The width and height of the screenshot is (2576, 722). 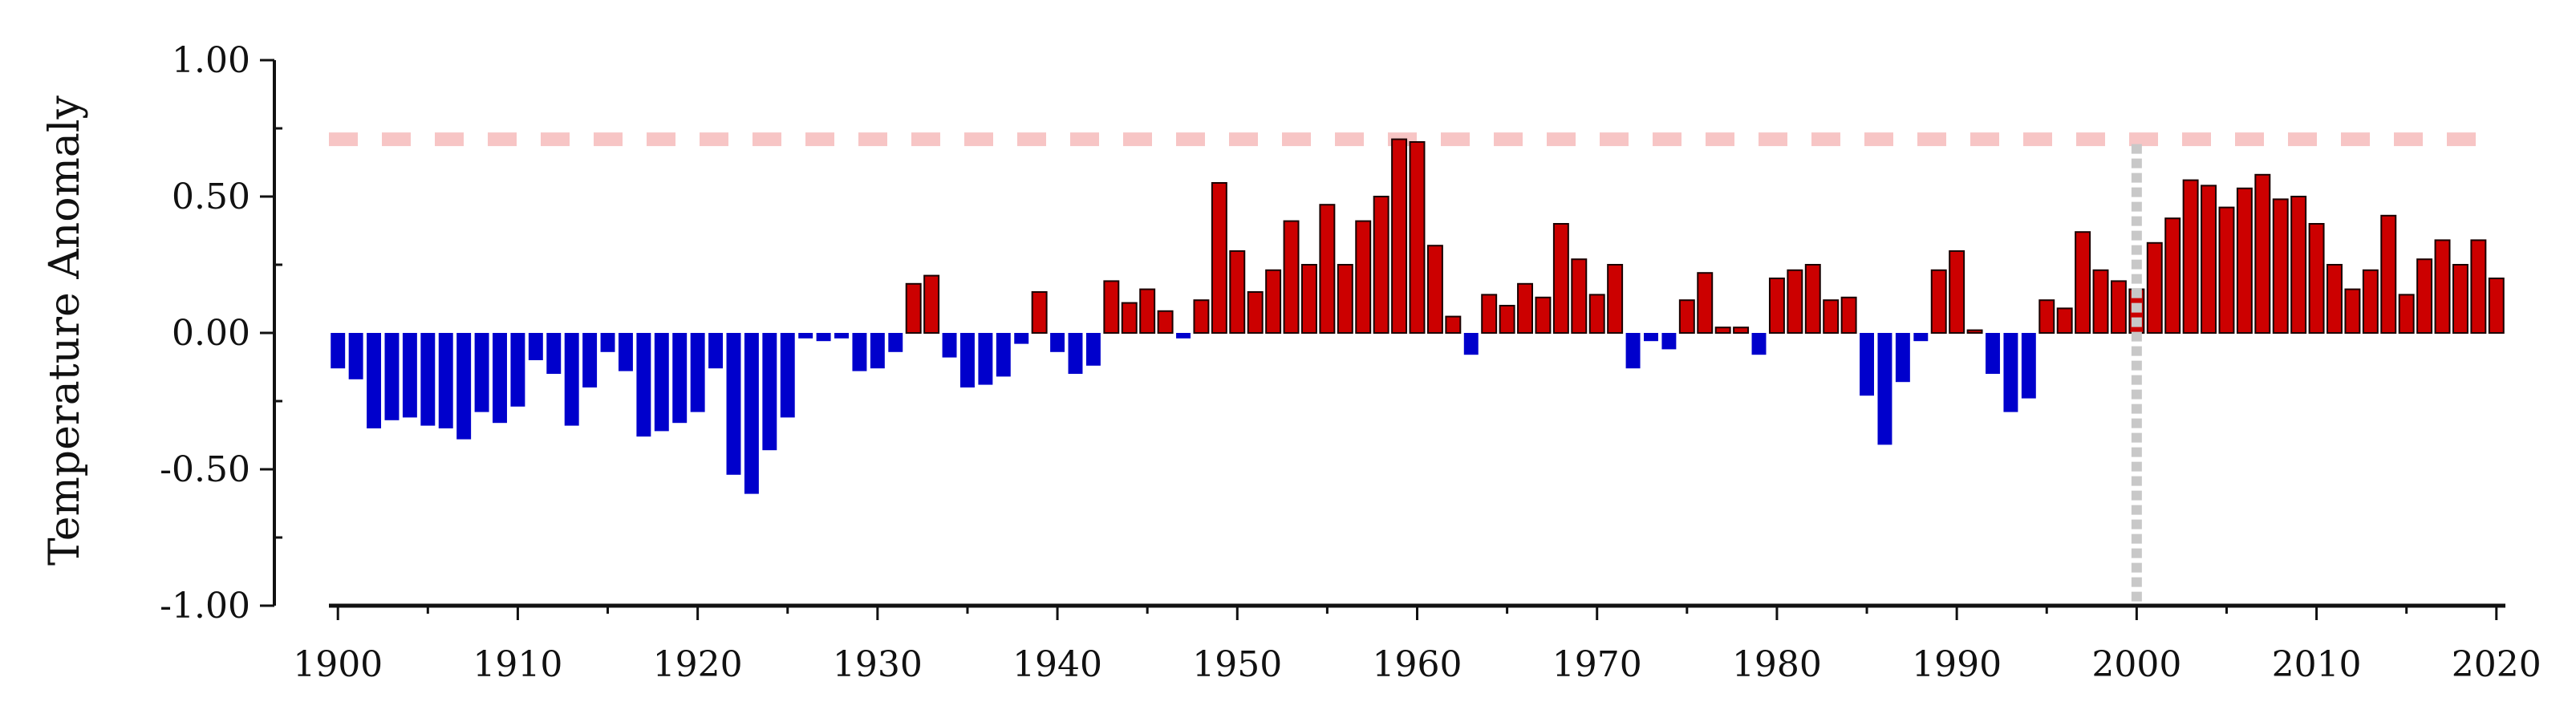 What do you see at coordinates (1345, 299) in the screenshot?
I see `bar-1956` at bounding box center [1345, 299].